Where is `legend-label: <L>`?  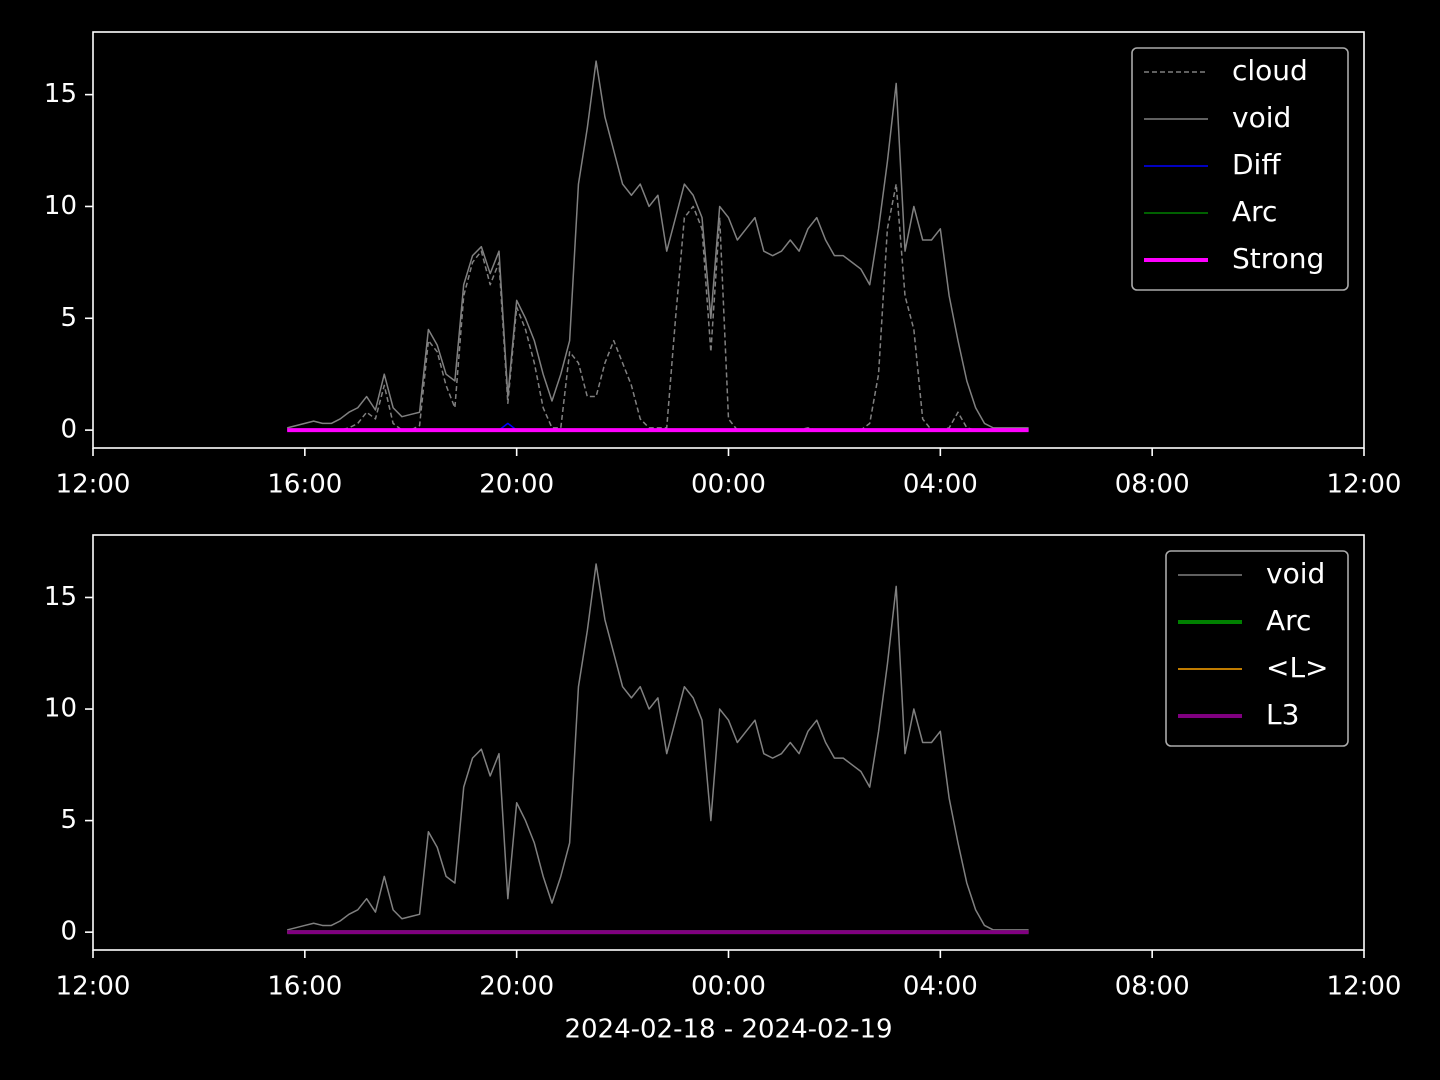
legend-label: <L> is located at coordinates (1297, 667).